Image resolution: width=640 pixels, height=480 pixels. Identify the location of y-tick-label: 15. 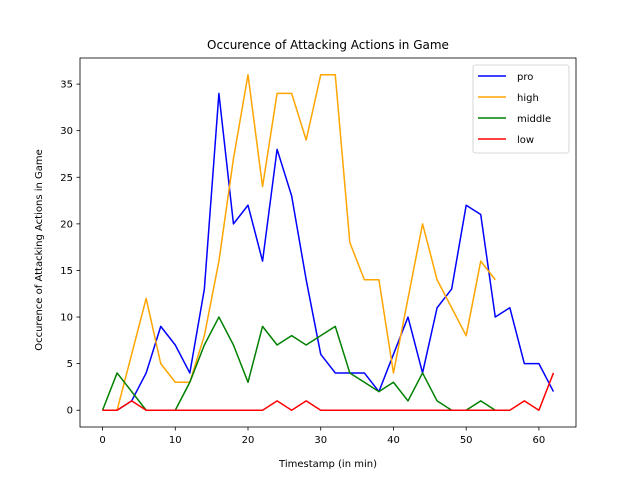
(66, 271).